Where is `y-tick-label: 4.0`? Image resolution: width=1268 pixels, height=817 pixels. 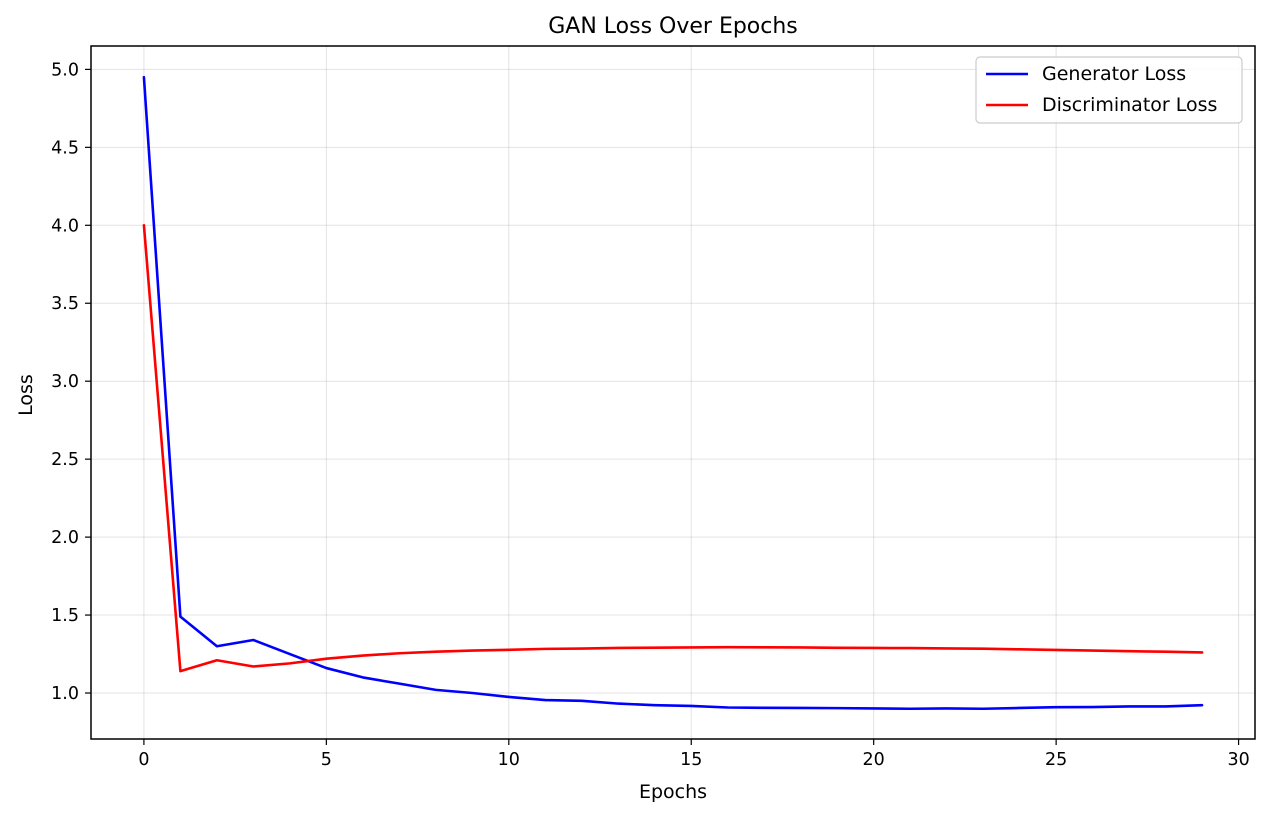 y-tick-label: 4.0 is located at coordinates (65, 226).